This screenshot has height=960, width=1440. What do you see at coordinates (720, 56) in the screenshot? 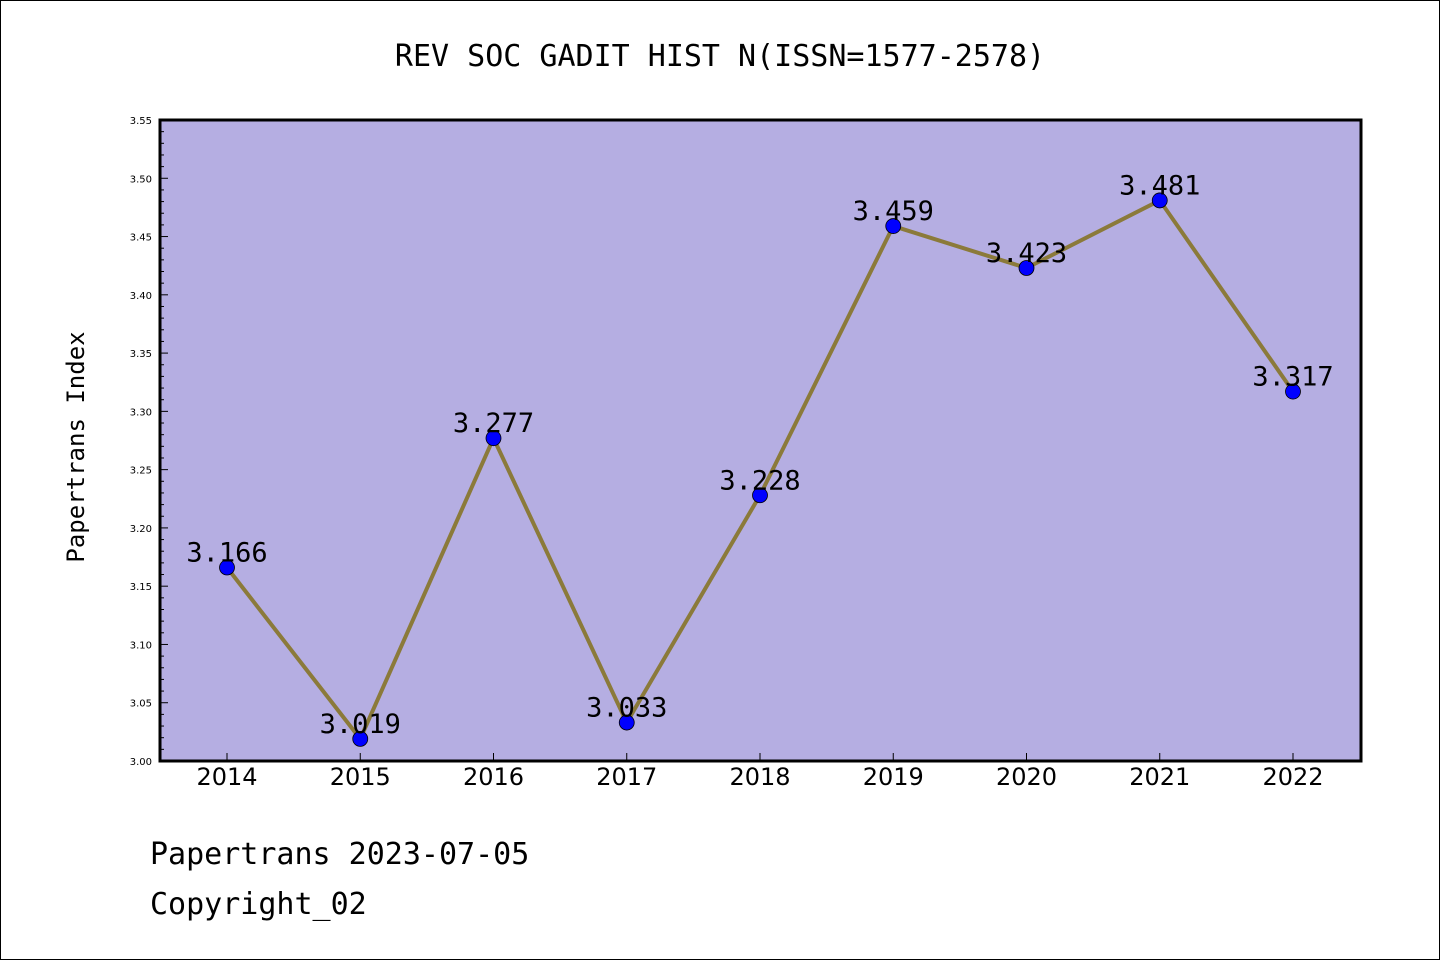
I see `chart-title: REV SOC GADIT HIST N(ISSN=1577-2578)` at bounding box center [720, 56].